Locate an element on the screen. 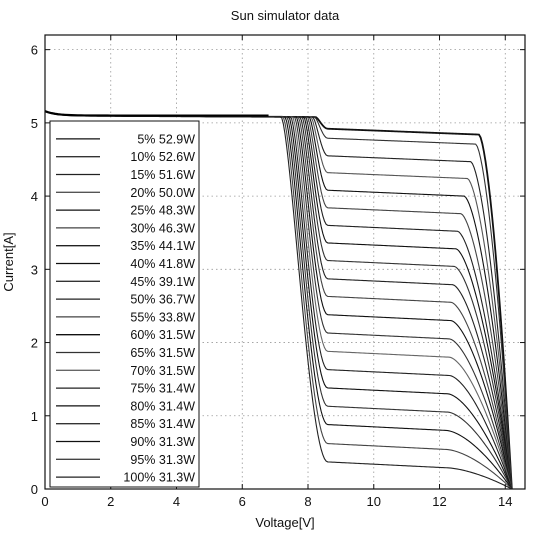 The width and height of the screenshot is (537, 538). x-tick-label: 12 is located at coordinates (439, 501).